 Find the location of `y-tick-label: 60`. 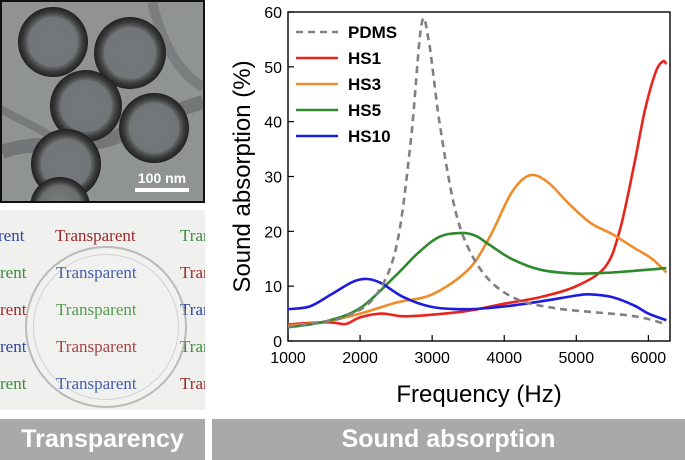

y-tick-label: 60 is located at coordinates (273, 13).